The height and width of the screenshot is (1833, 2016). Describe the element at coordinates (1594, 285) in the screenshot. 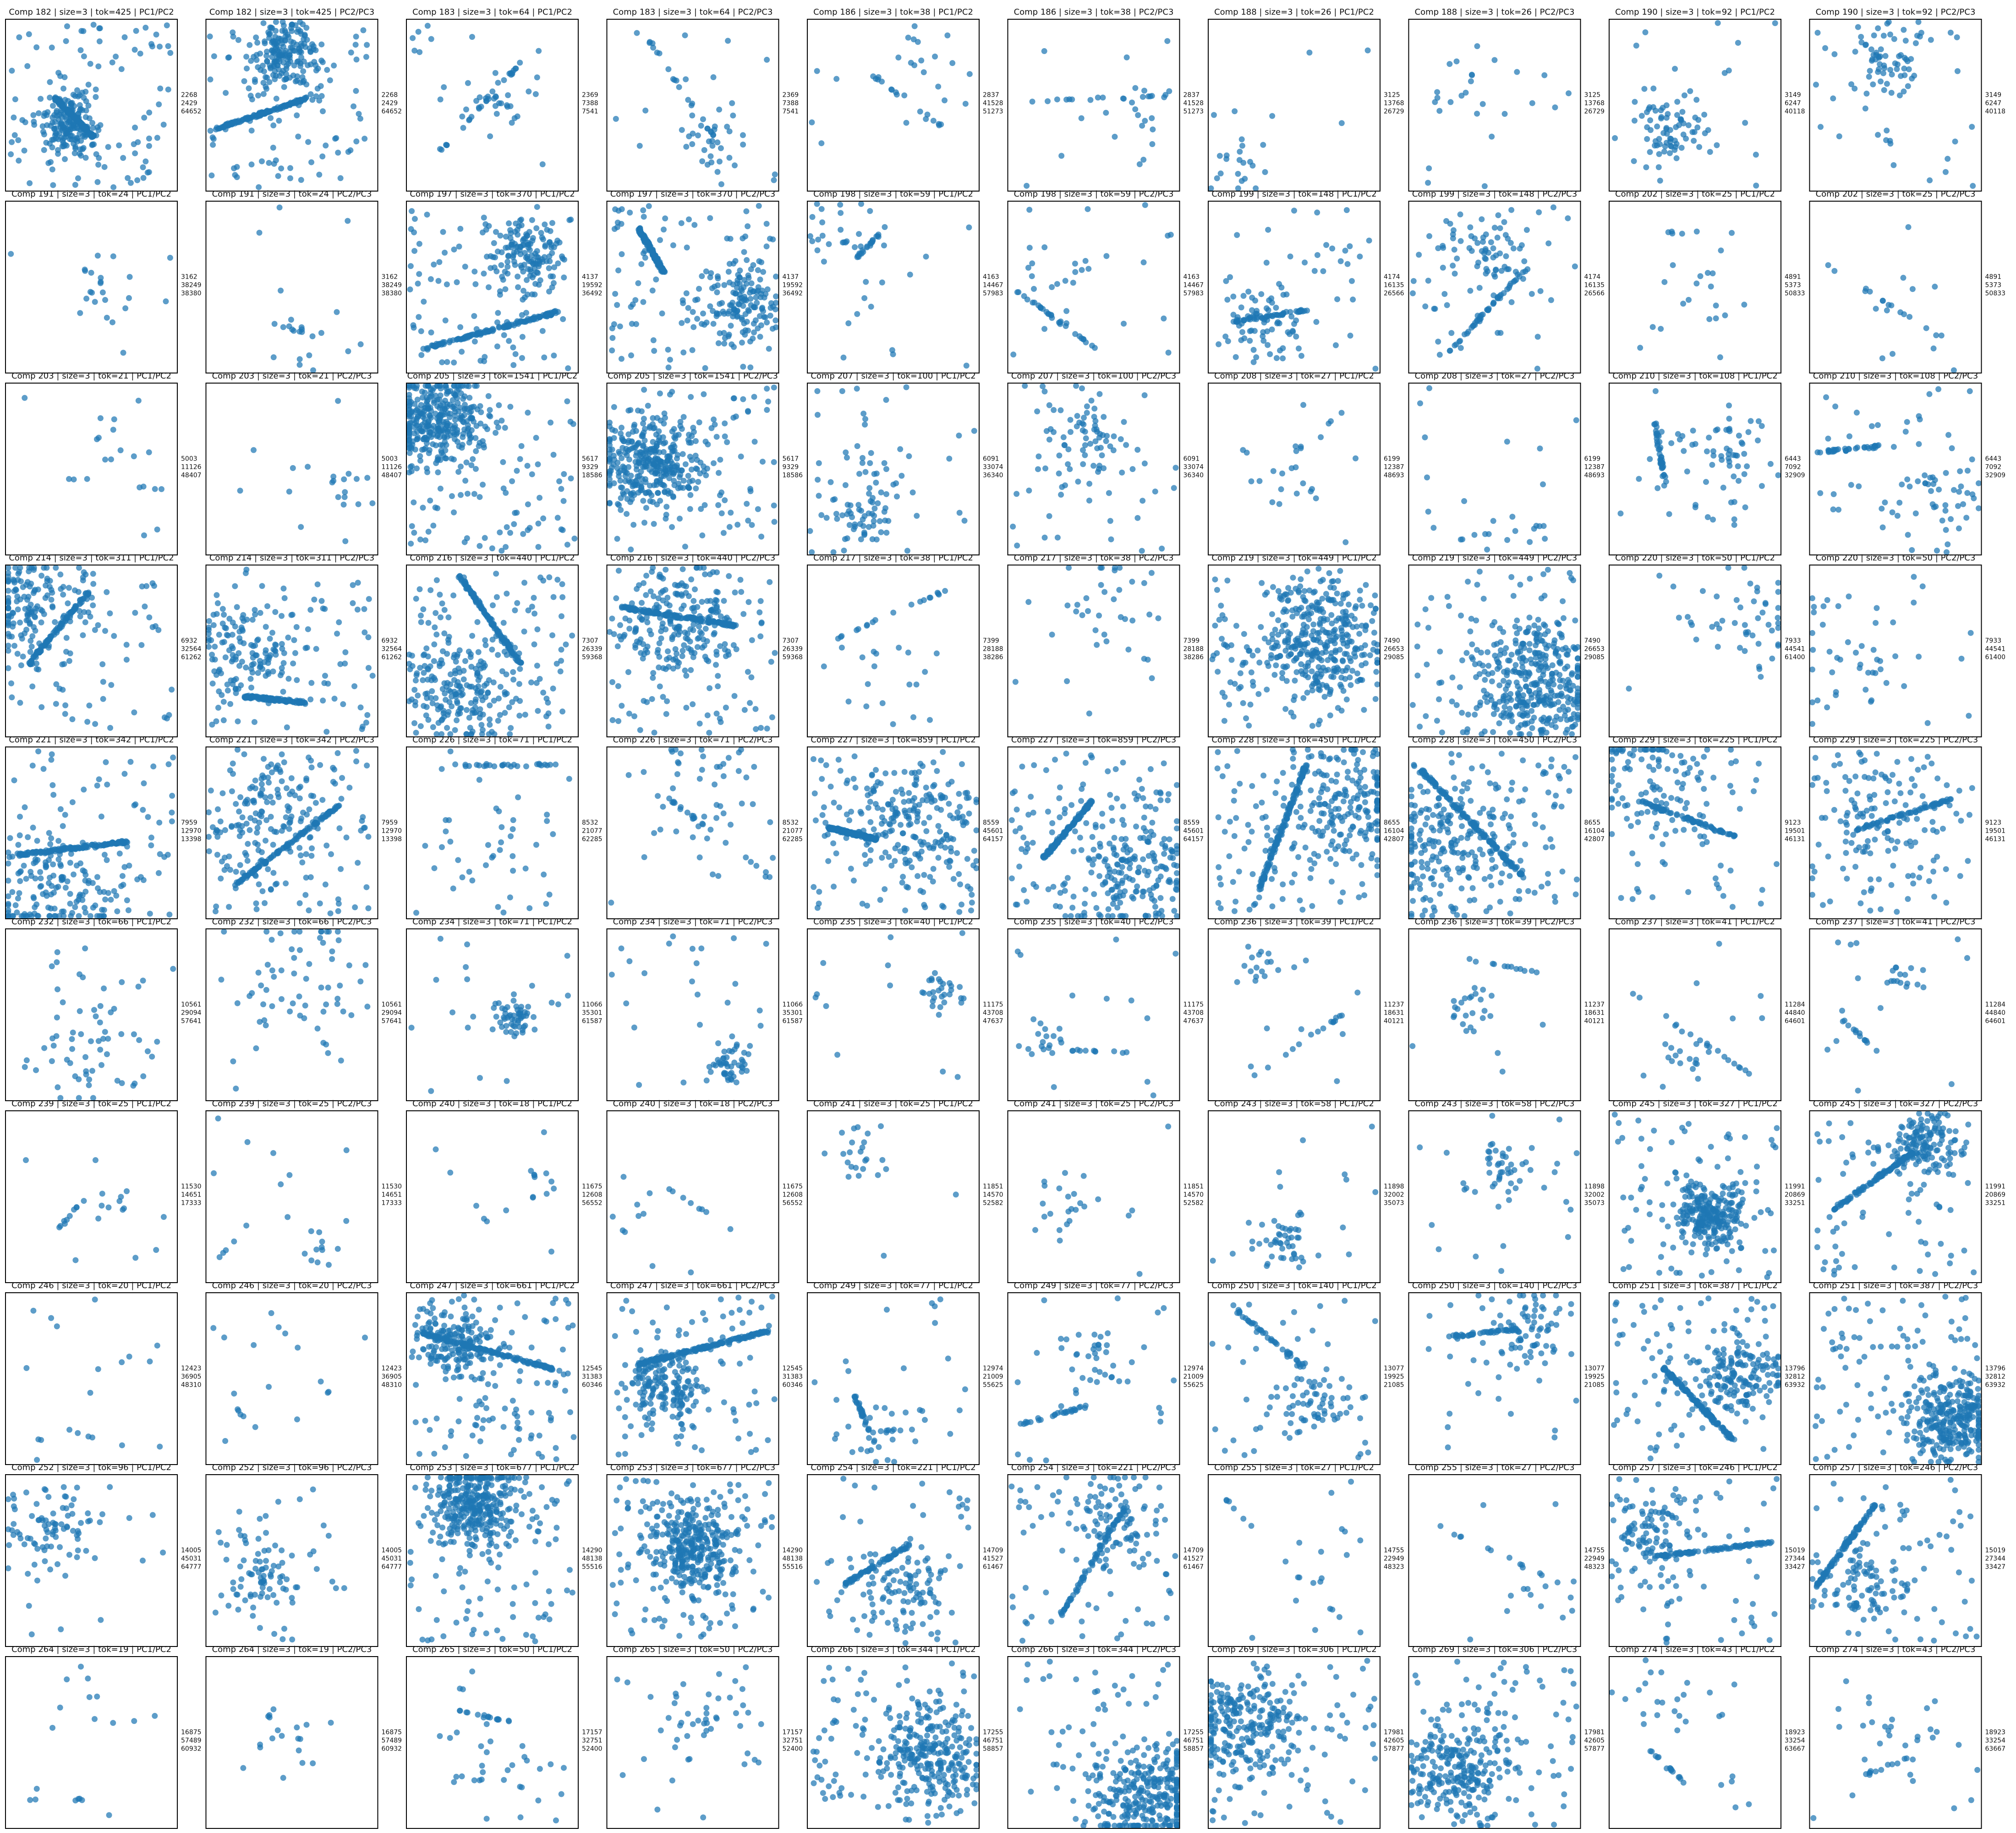

I see `token-id-label: 16135` at that location.